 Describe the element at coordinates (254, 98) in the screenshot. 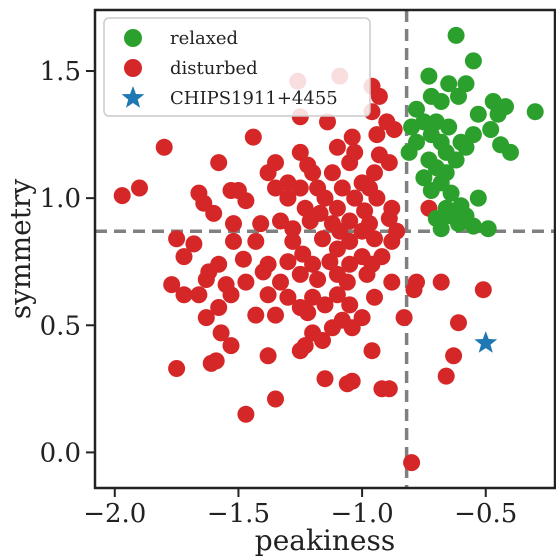

I see `legend-label: CHIPS1911+4455` at that location.